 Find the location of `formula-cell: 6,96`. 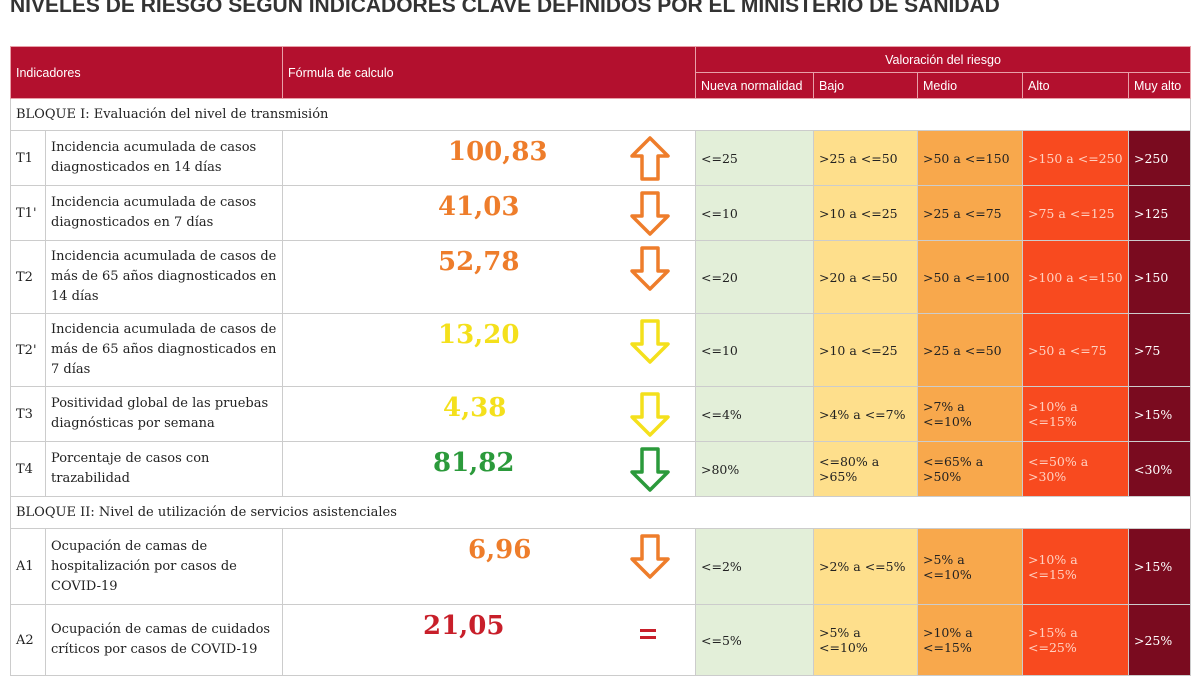

formula-cell: 6,96 is located at coordinates (489, 566).